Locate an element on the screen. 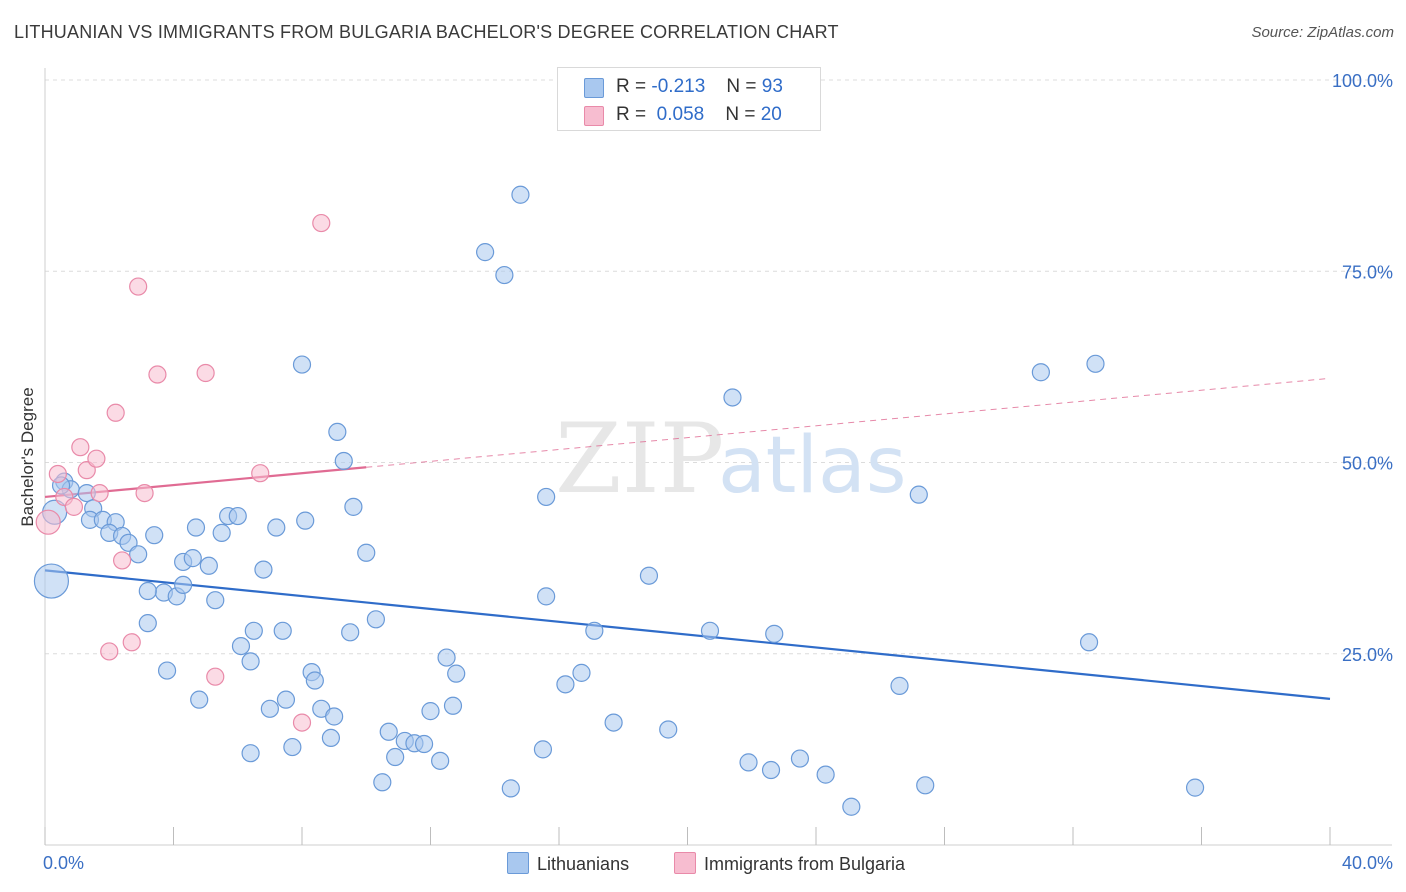  legend-swatch-blue is located at coordinates (594, 88).